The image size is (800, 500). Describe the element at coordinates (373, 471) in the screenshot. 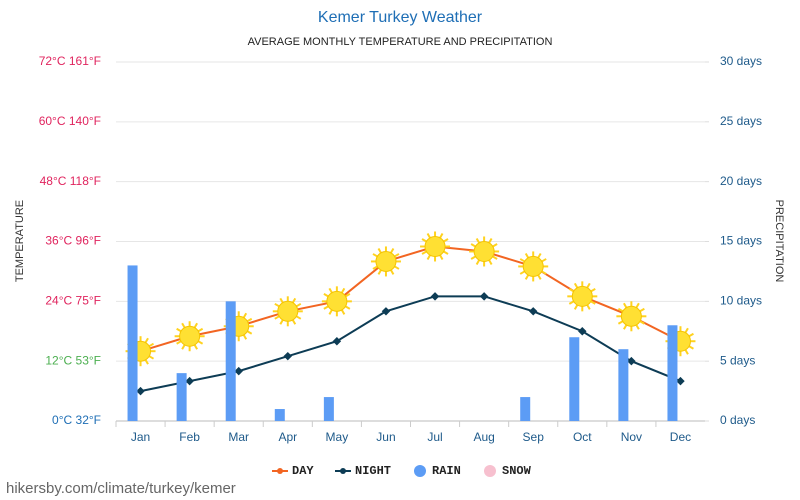

I see `legend-label: NIGHT` at that location.